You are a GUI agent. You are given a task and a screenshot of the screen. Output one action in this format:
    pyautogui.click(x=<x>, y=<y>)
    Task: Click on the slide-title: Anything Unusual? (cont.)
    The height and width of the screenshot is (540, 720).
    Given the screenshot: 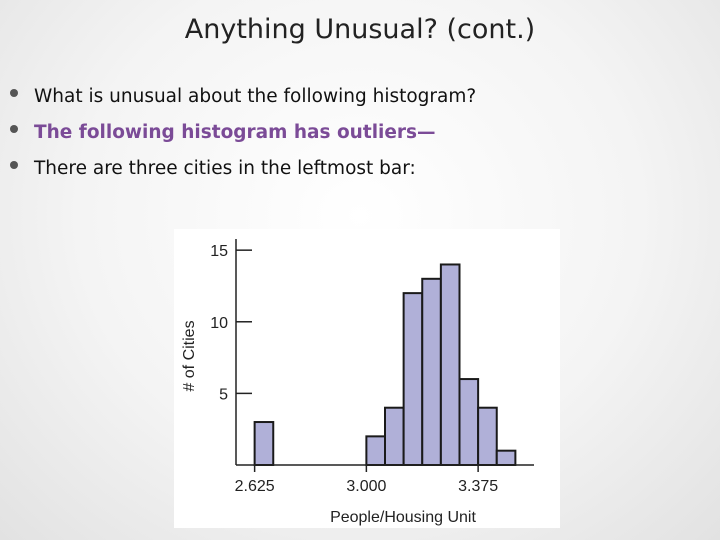 What is the action you would take?
    pyautogui.click(x=360, y=29)
    